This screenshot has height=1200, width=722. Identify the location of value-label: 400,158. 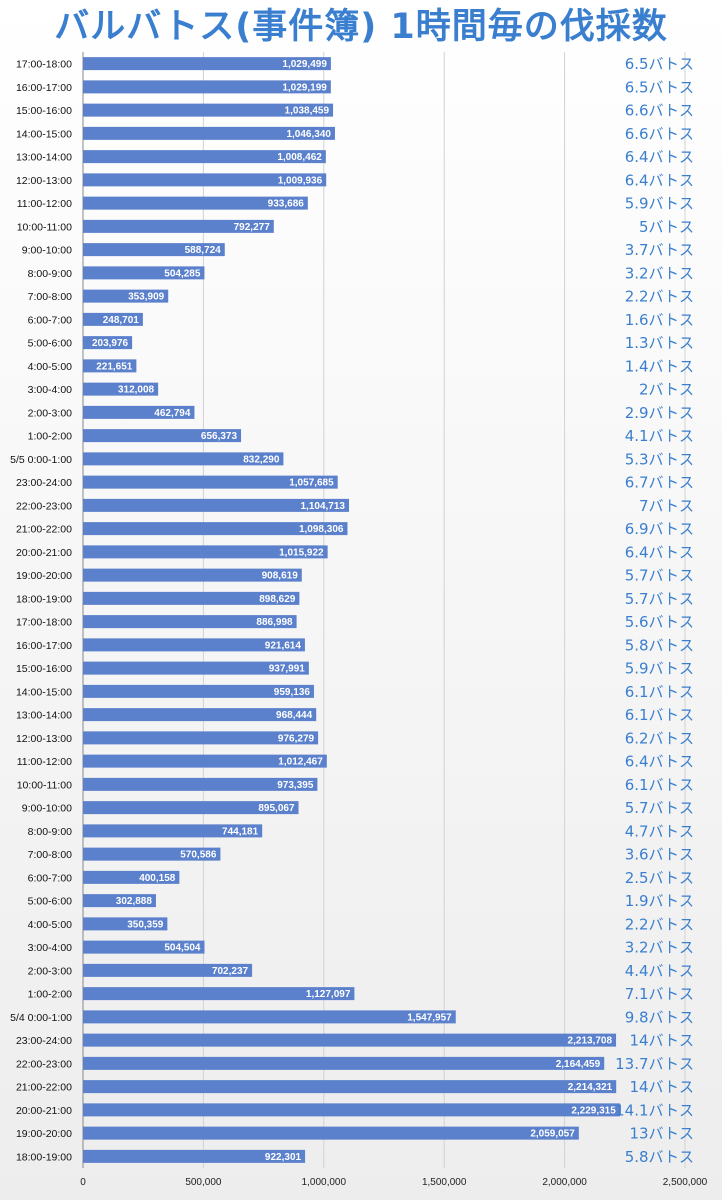
(157, 878).